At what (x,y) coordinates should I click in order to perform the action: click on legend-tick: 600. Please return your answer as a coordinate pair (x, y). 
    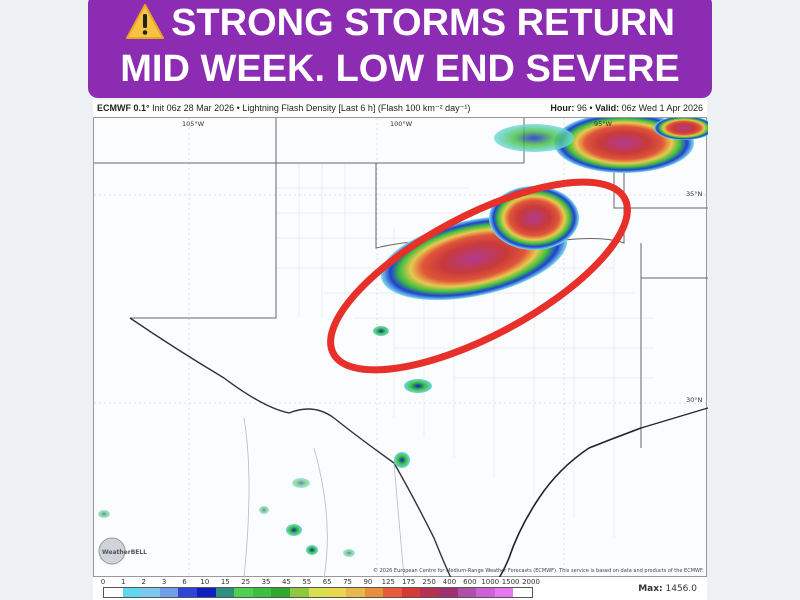
    Looking at the image, I should click on (470, 582).